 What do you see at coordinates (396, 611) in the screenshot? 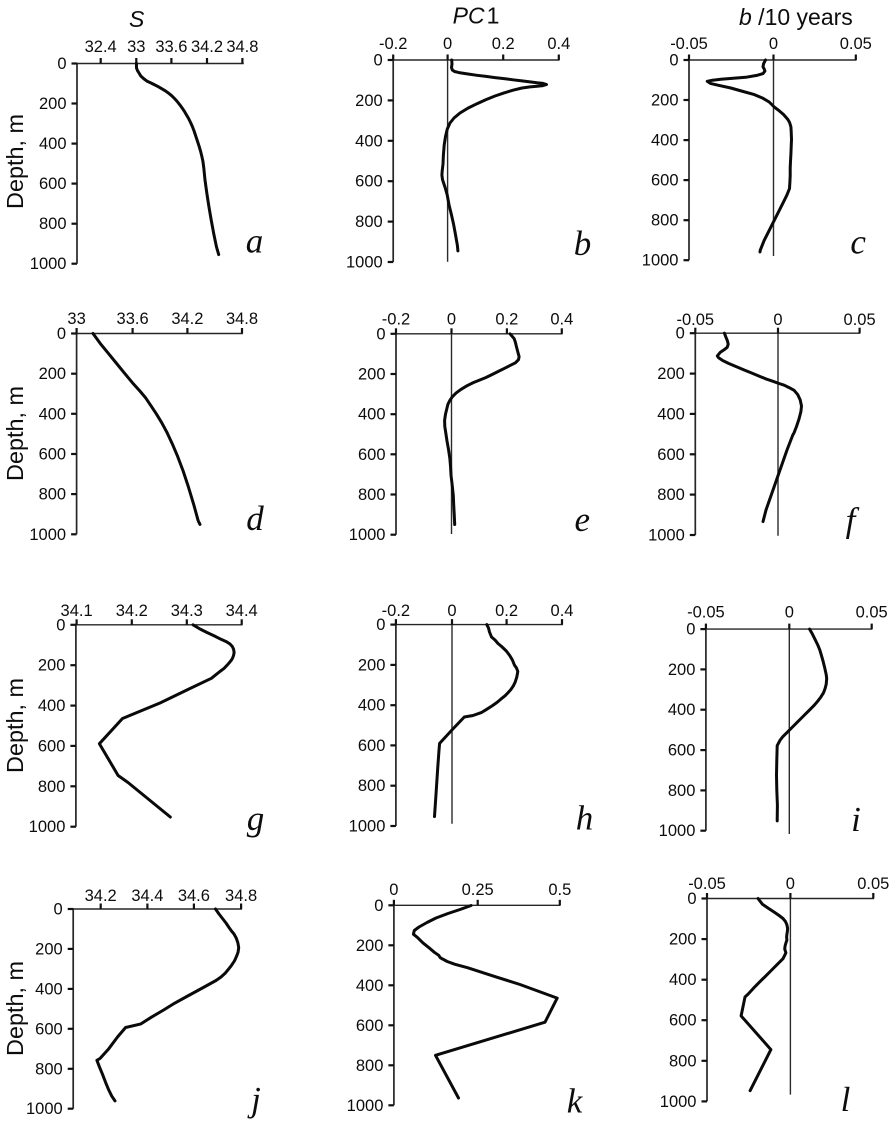
I see `svg-text: -0.2` at bounding box center [396, 611].